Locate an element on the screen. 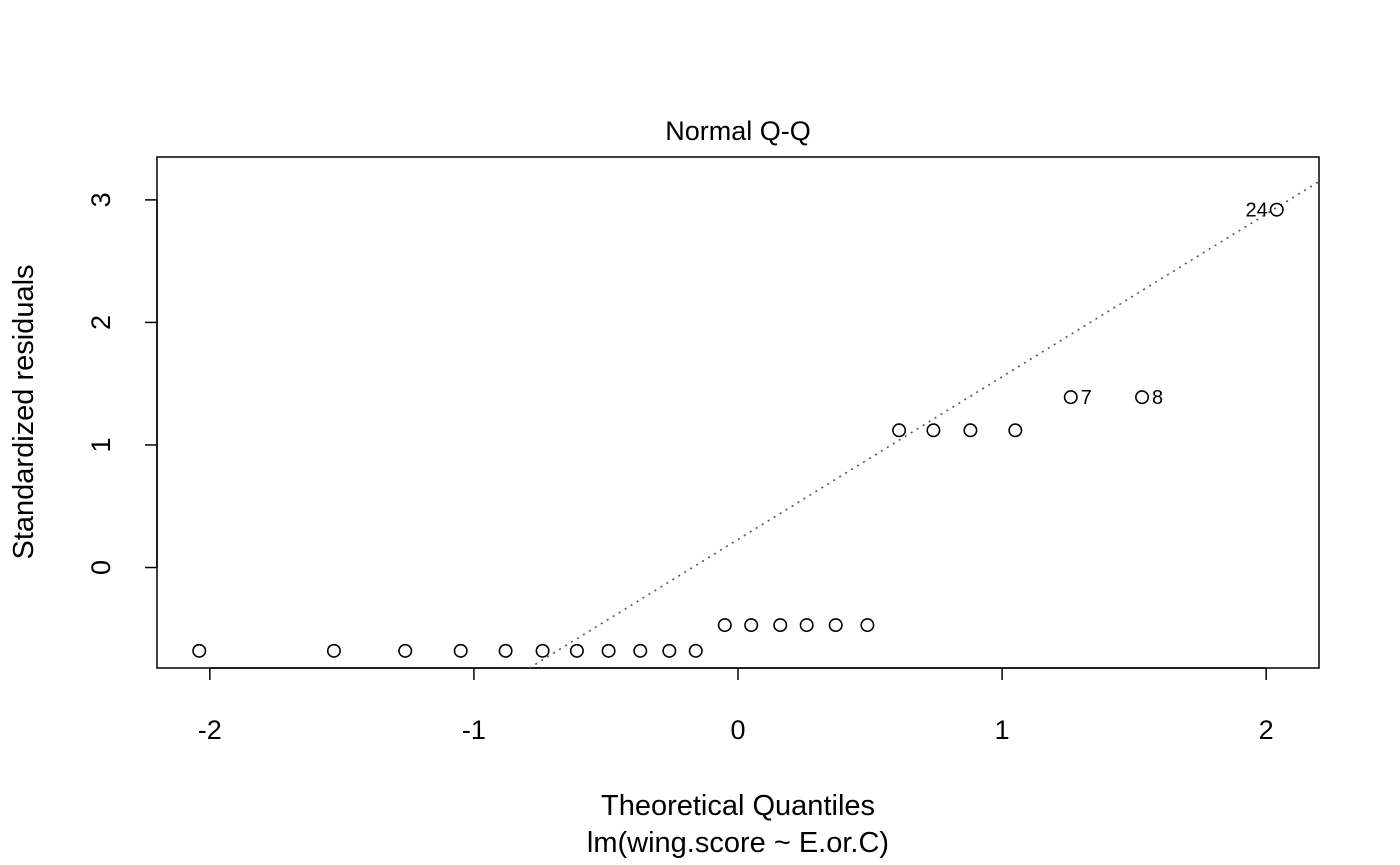 Image resolution: width=1400 pixels, height=865 pixels. x-tick-label: 0 is located at coordinates (737, 730).